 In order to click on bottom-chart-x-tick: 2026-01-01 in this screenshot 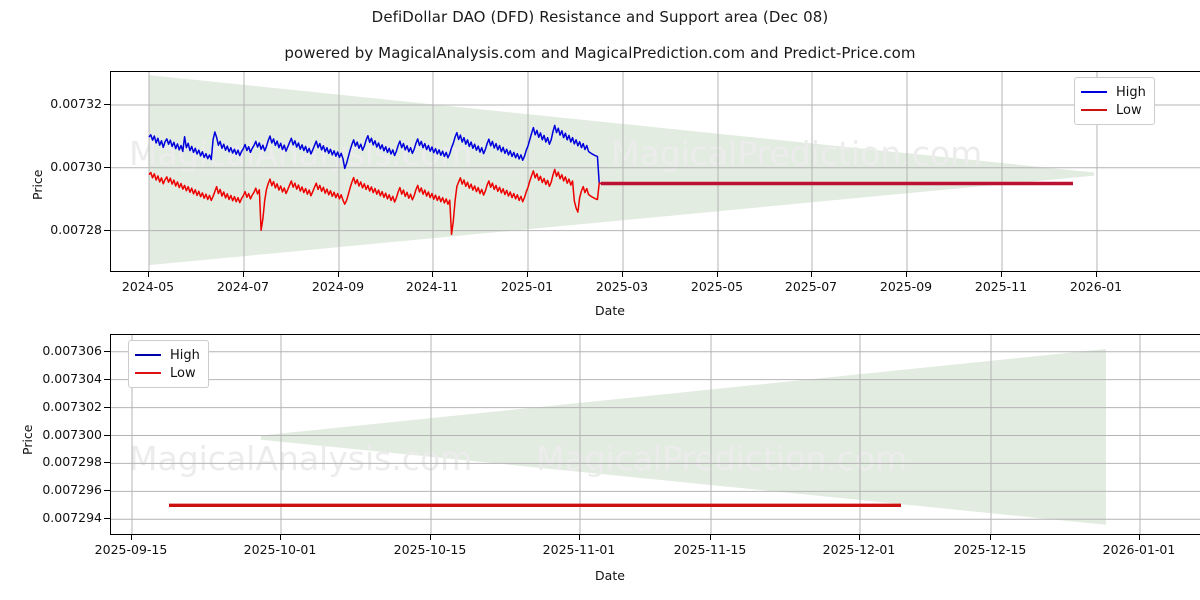, I will do `click(1139, 549)`.